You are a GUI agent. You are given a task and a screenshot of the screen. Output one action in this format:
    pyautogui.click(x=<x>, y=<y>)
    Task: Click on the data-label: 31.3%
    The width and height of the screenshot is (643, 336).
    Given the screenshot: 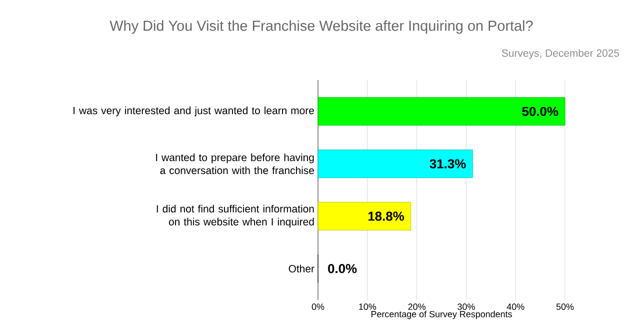 What is the action you would take?
    pyautogui.click(x=448, y=163)
    